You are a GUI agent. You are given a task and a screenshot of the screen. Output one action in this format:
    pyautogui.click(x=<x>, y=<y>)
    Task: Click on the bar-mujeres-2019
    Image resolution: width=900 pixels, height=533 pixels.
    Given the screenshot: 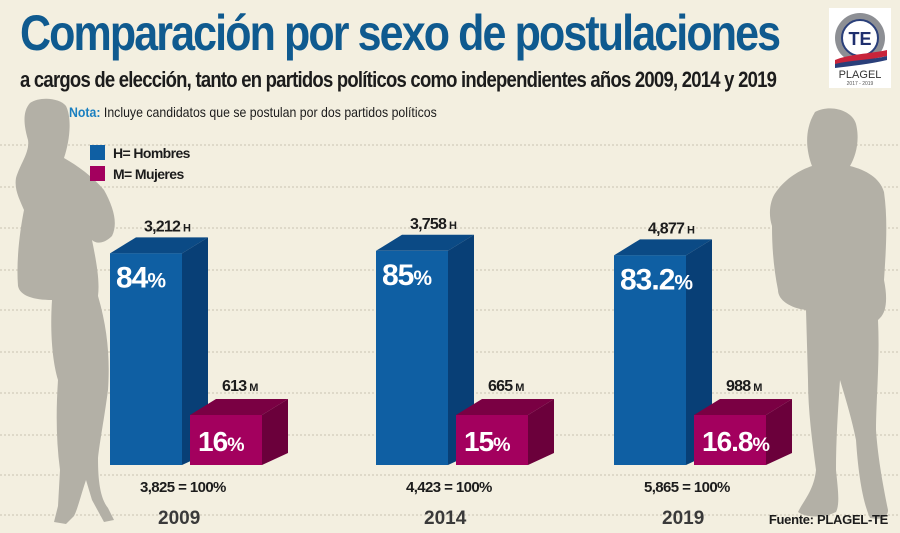 What is the action you would take?
    pyautogui.click(x=730, y=440)
    